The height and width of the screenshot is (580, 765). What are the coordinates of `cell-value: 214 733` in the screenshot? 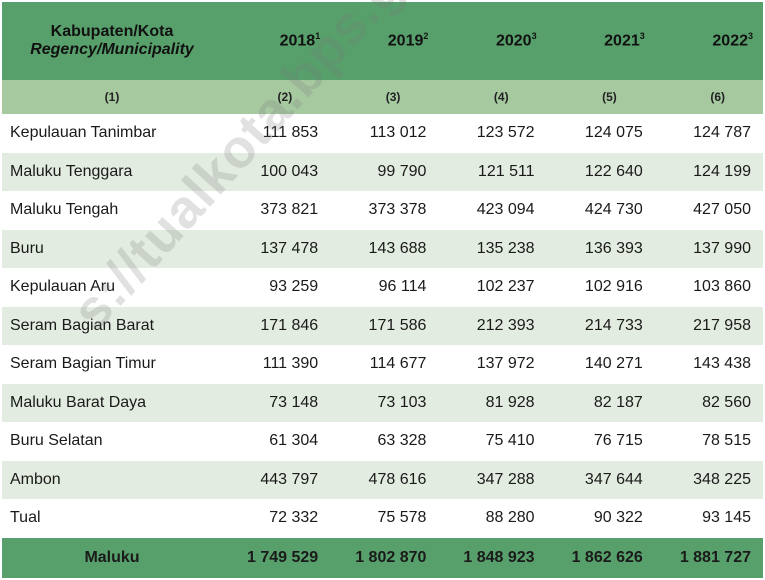 It's located at (600, 325).